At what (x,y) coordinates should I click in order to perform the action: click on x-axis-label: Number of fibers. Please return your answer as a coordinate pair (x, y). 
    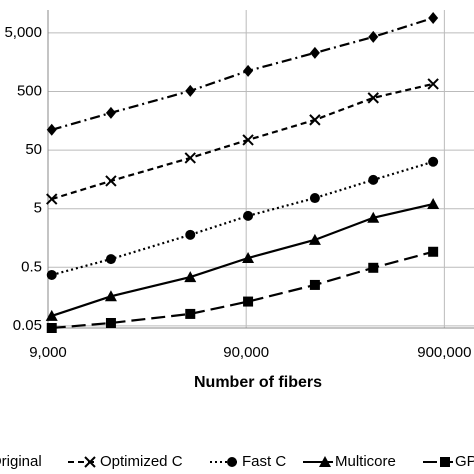
    Looking at the image, I should click on (258, 382).